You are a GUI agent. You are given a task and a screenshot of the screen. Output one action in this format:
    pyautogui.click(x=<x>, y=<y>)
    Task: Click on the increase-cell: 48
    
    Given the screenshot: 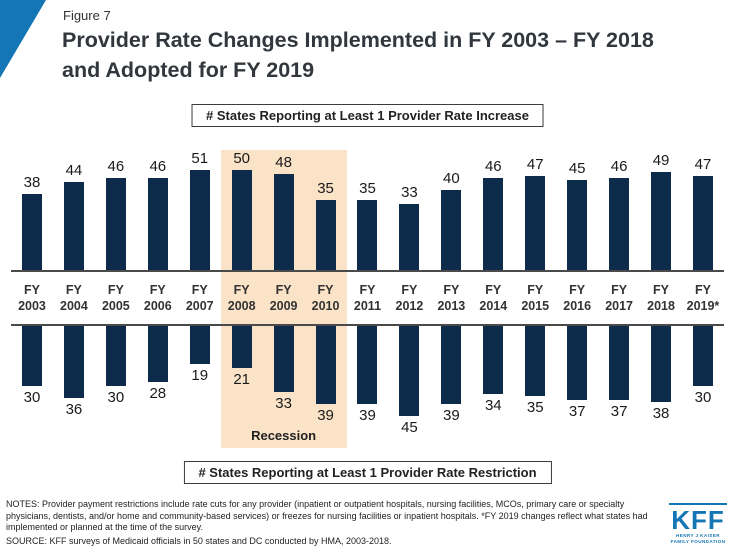 What is the action you would take?
    pyautogui.click(x=284, y=210)
    